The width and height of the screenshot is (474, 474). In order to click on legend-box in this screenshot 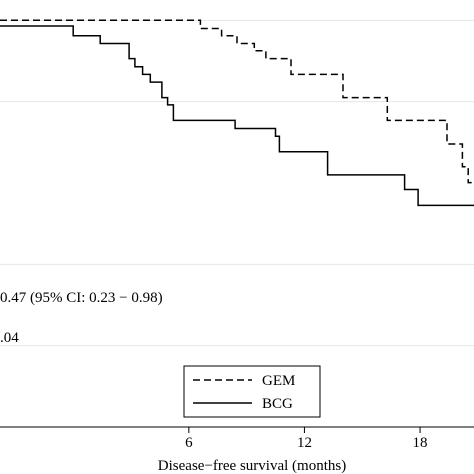, I will do `click(252, 391)`.